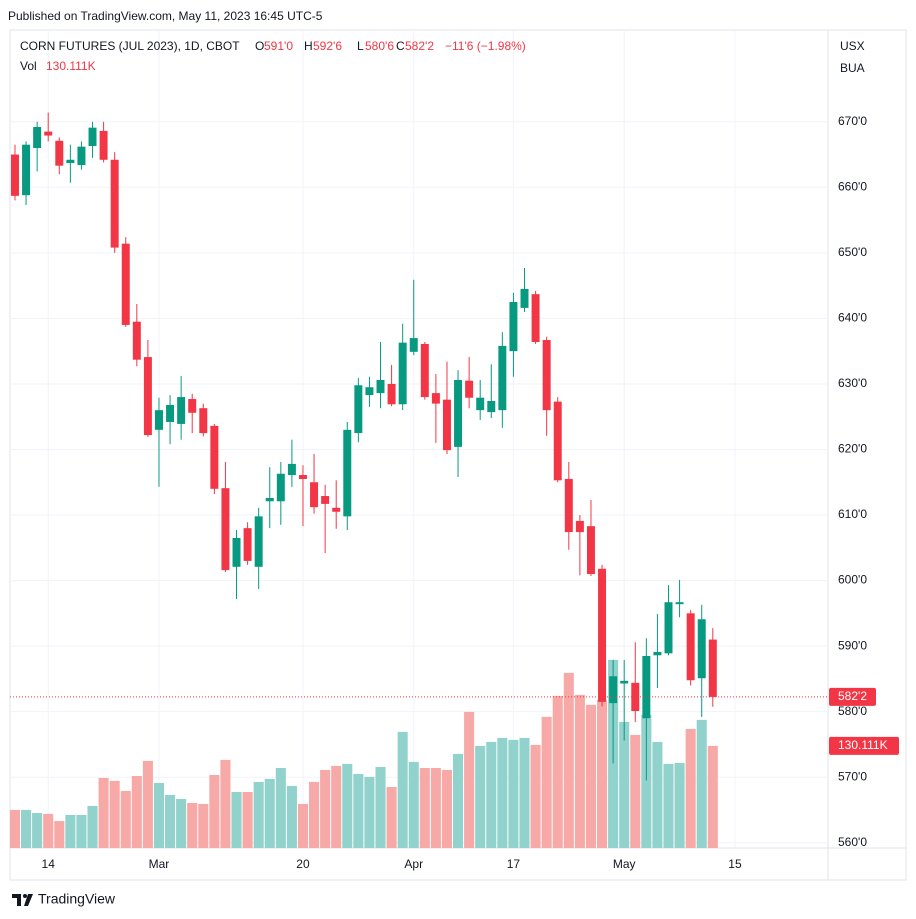 This screenshot has height=919, width=916. I want to click on legend-vol: Vol, so click(28, 66).